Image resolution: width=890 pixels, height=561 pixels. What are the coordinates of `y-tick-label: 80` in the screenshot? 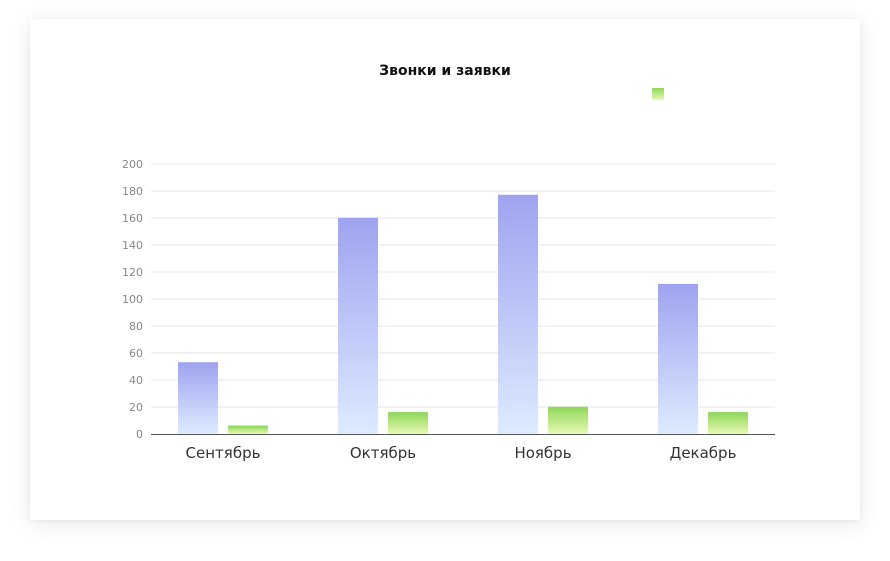 It's located at (136, 326).